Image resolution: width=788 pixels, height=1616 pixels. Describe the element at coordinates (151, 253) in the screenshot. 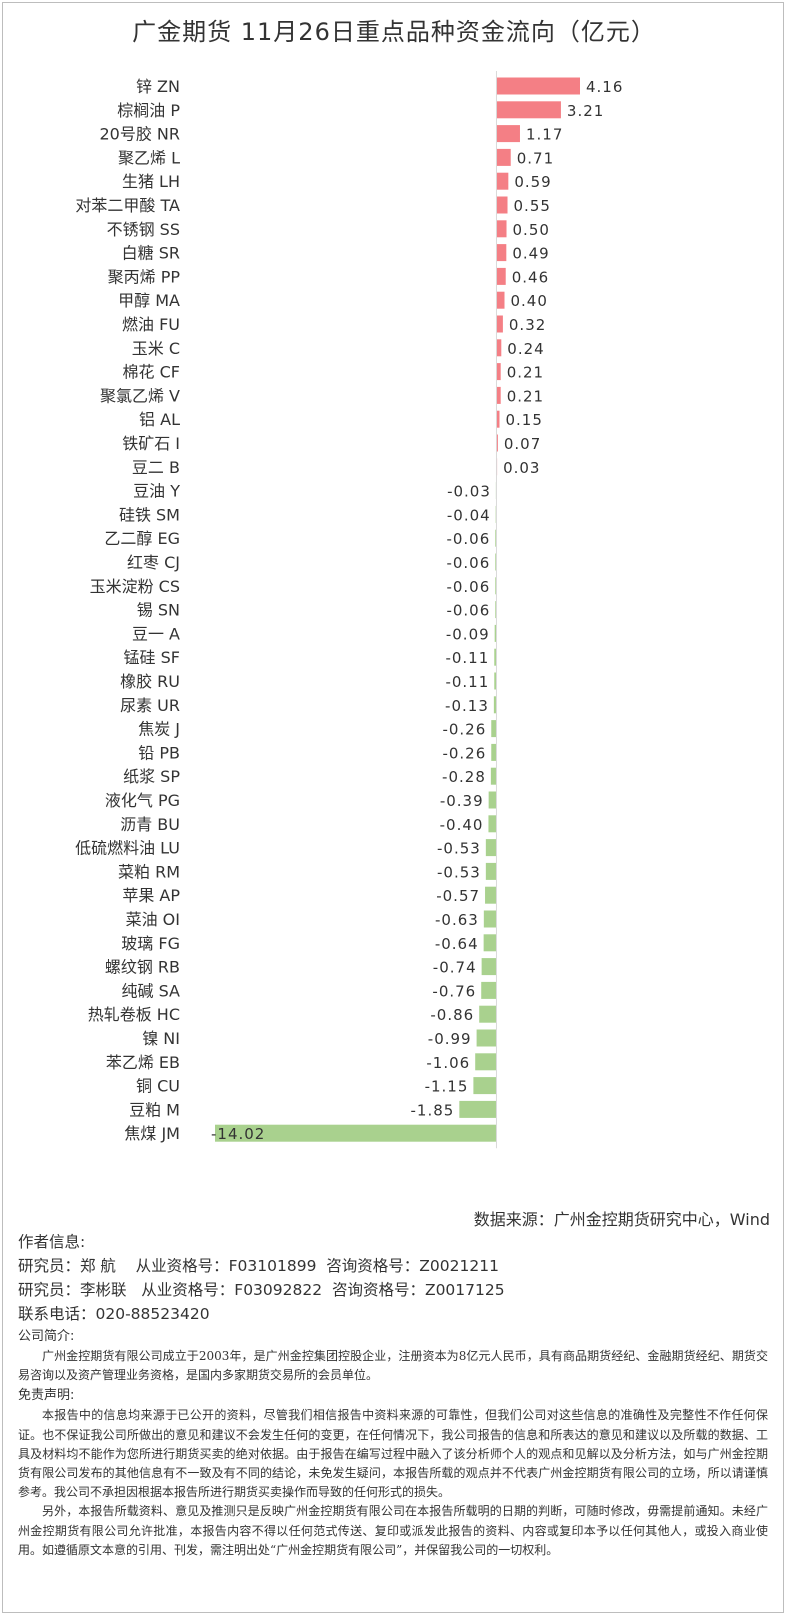

I see `category-label: 白糖 SR` at that location.